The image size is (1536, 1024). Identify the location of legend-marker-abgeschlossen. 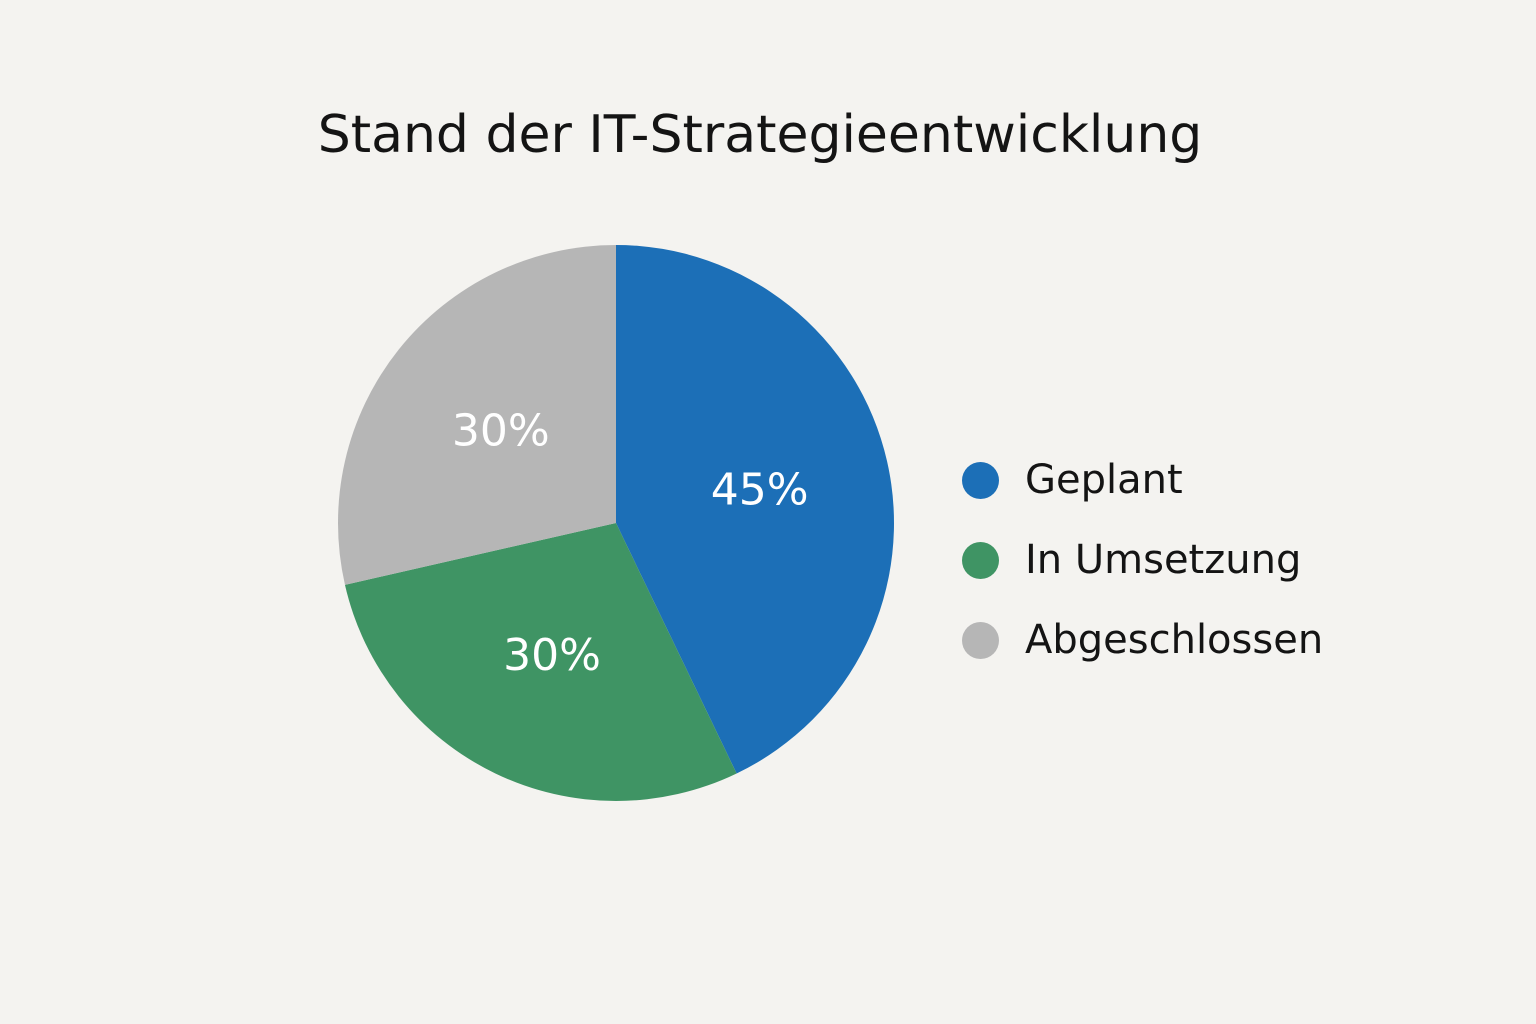
(980, 640).